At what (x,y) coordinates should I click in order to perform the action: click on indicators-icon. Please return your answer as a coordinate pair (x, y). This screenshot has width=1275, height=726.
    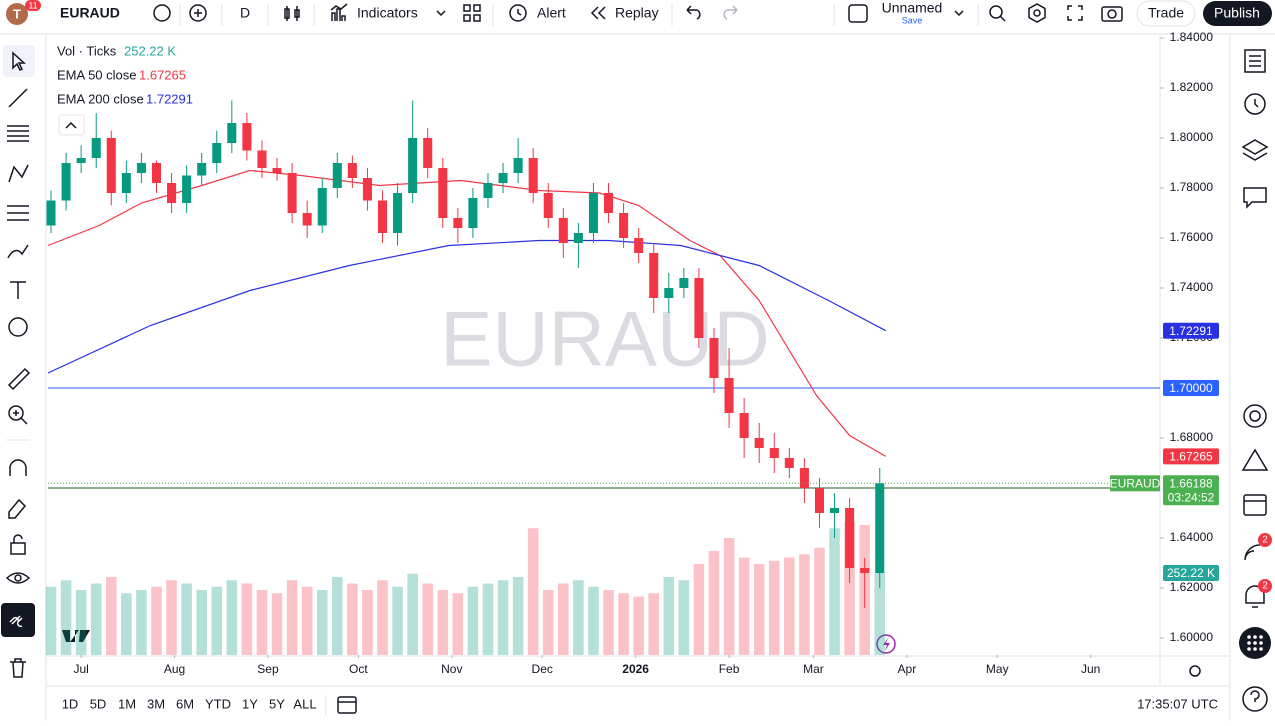
    Looking at the image, I should click on (339, 12).